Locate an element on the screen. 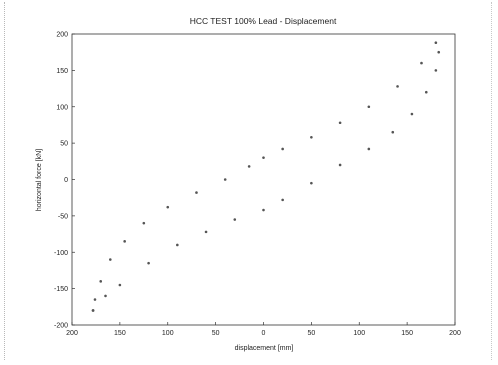  y-tick-label: 150 is located at coordinates (62, 71).